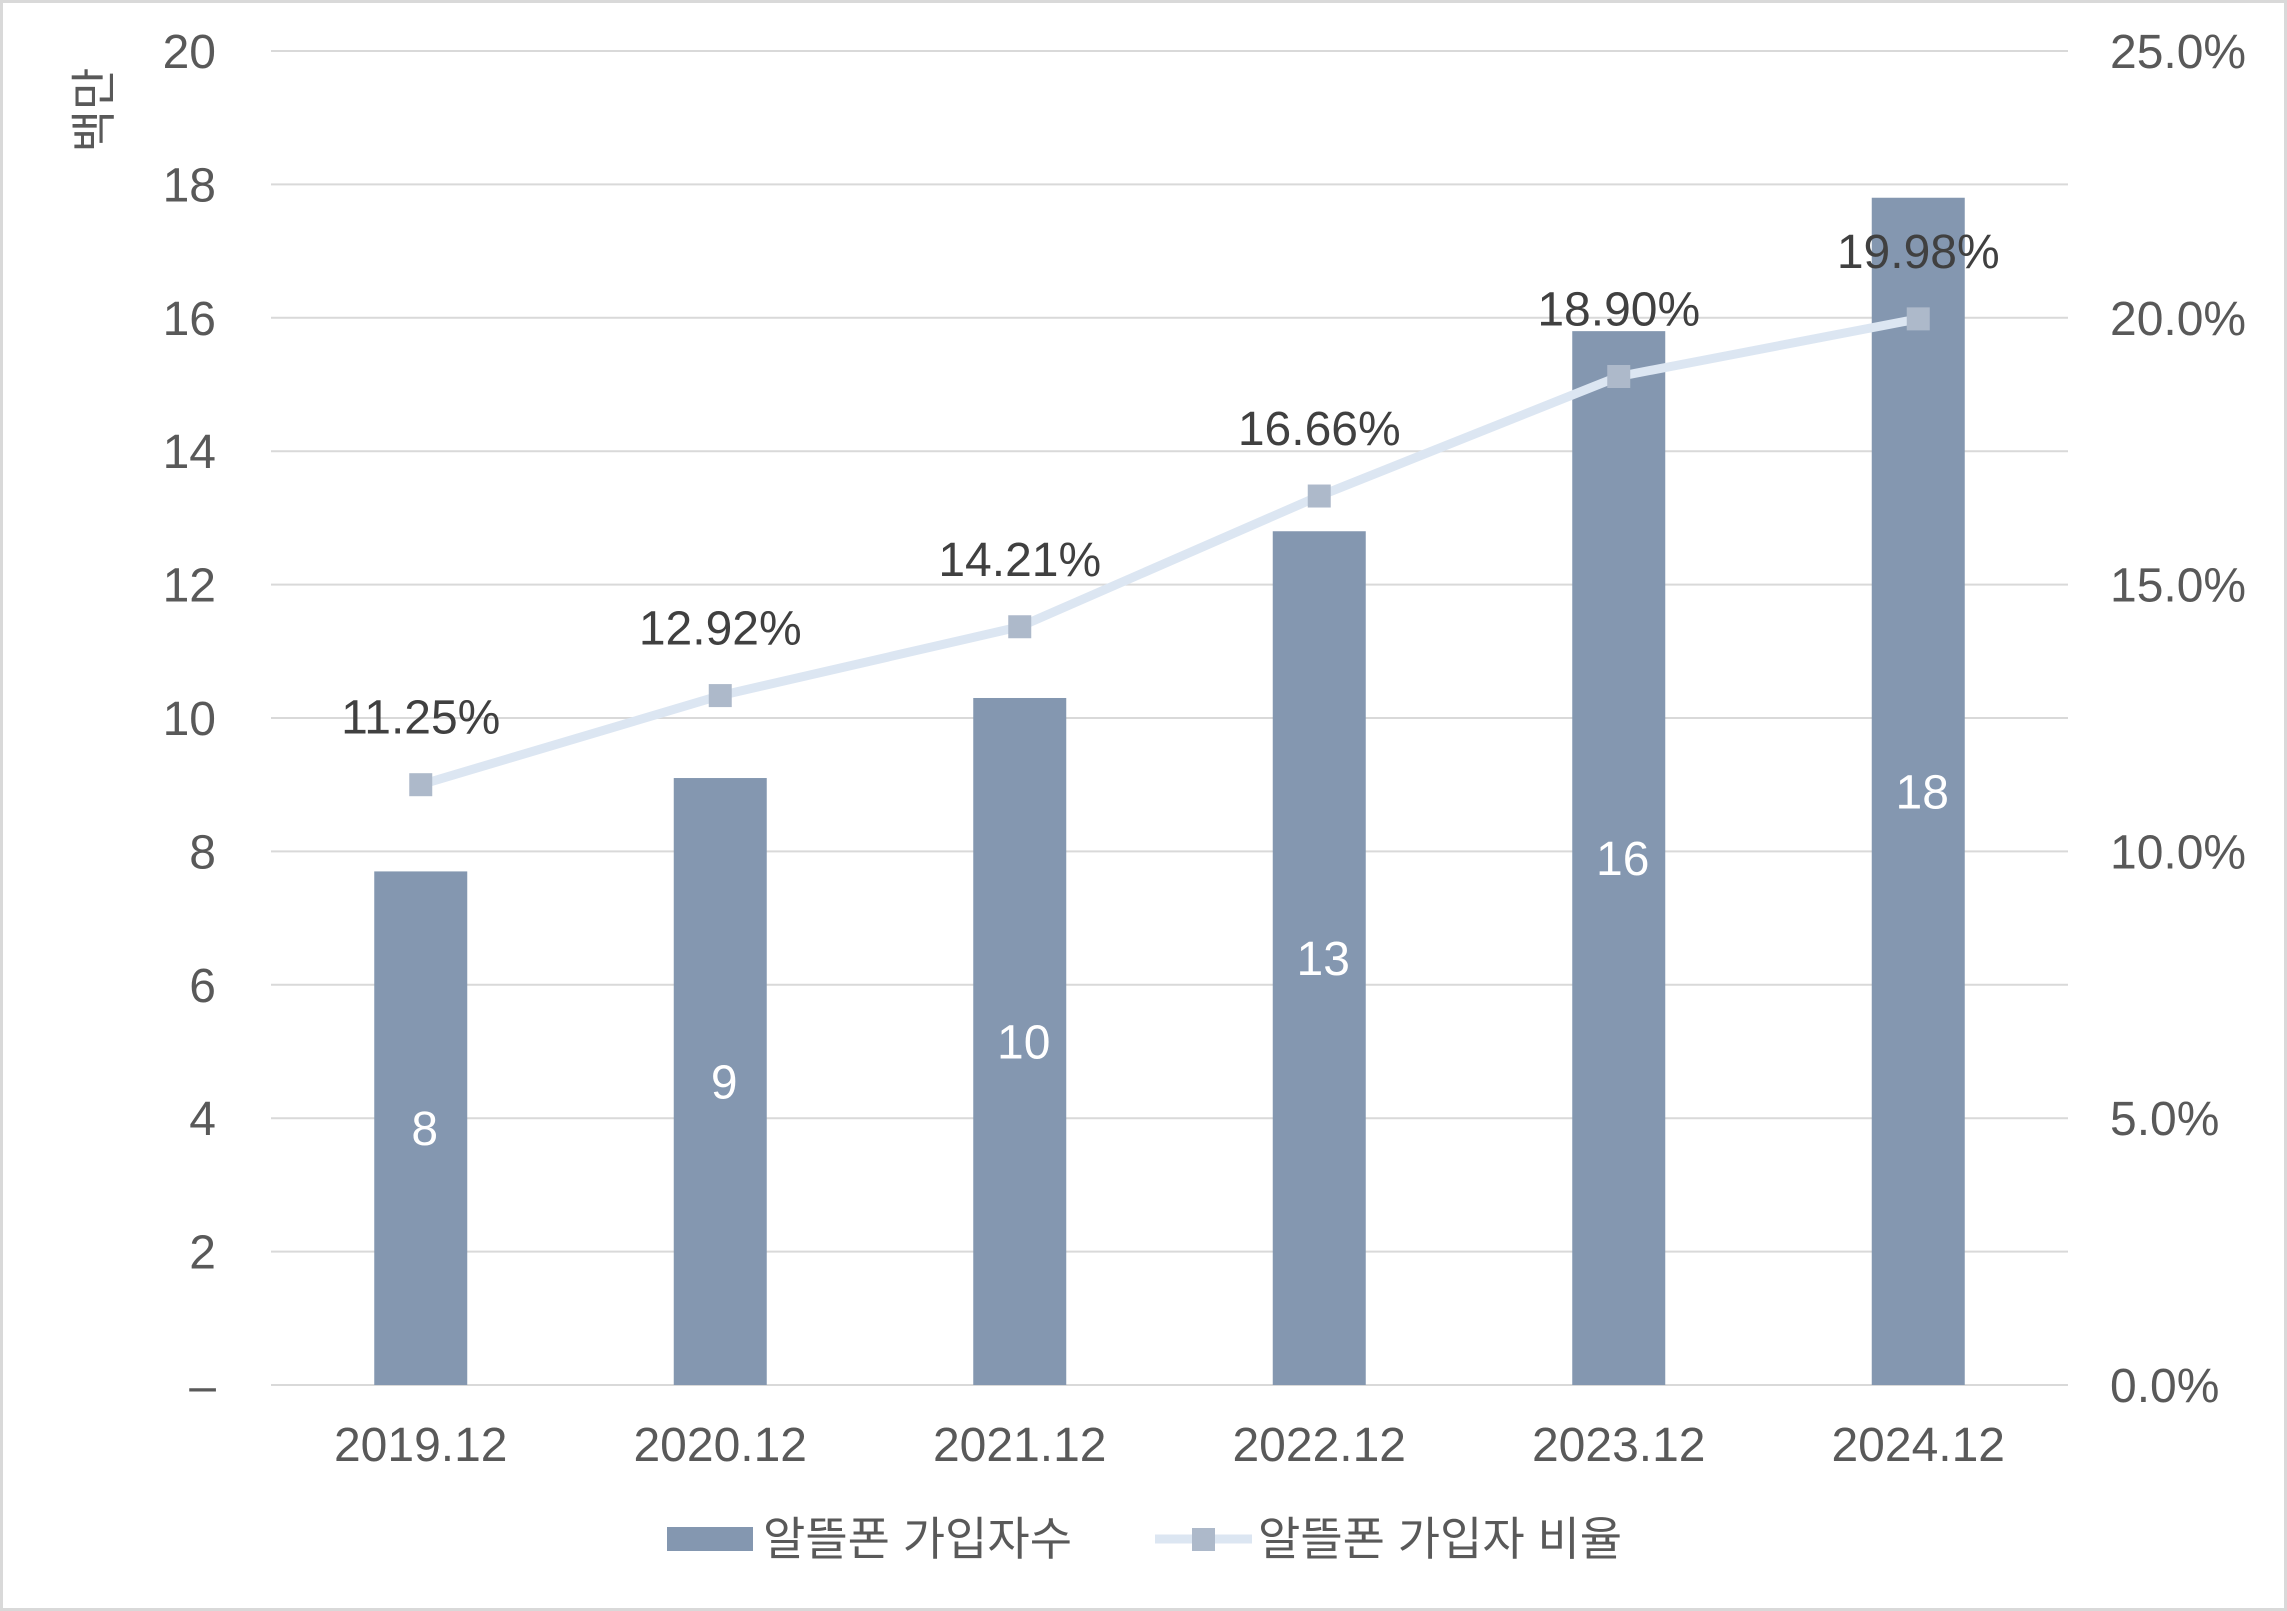 The image size is (2287, 1611). What do you see at coordinates (720, 1445) in the screenshot?
I see `x-tick-label: 2020.12` at bounding box center [720, 1445].